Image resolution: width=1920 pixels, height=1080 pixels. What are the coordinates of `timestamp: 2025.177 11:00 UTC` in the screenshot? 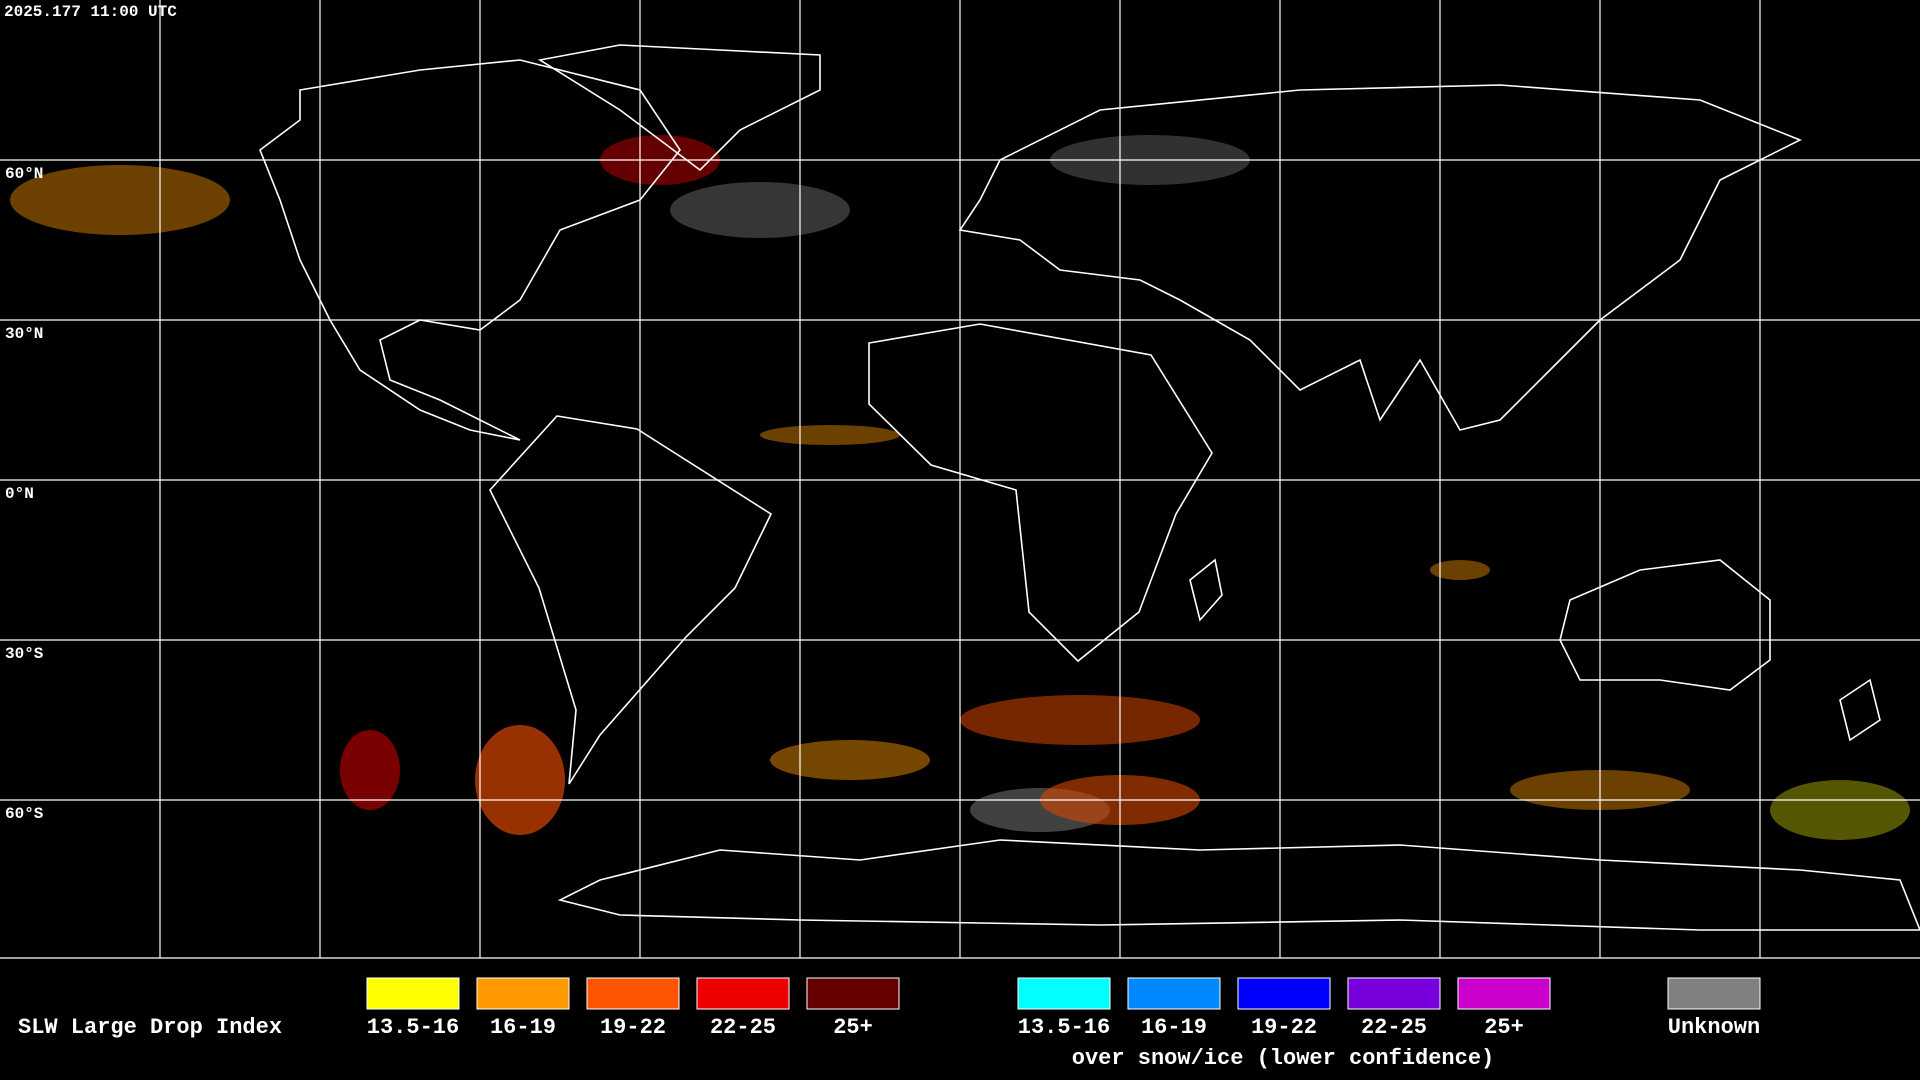 It's located at (90, 12).